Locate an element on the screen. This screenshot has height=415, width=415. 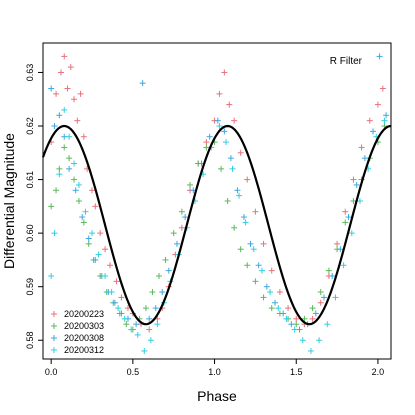
y-tick-label: 0.63 is located at coordinates (30, 73).